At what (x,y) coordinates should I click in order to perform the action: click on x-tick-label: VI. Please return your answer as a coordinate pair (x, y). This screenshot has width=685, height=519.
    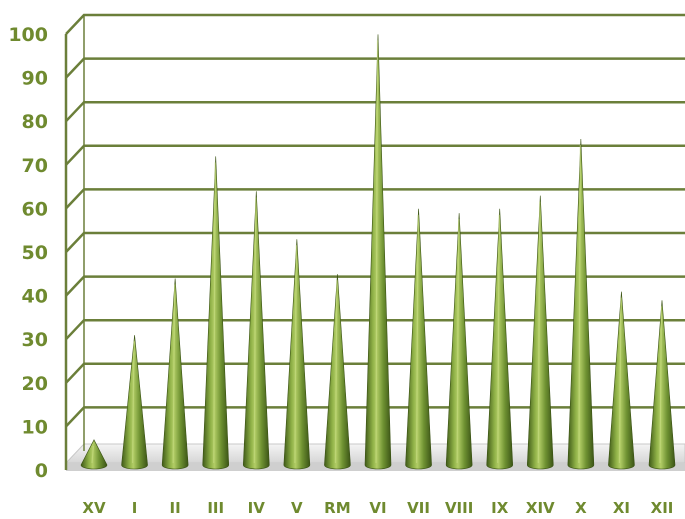
    Looking at the image, I should click on (377, 508).